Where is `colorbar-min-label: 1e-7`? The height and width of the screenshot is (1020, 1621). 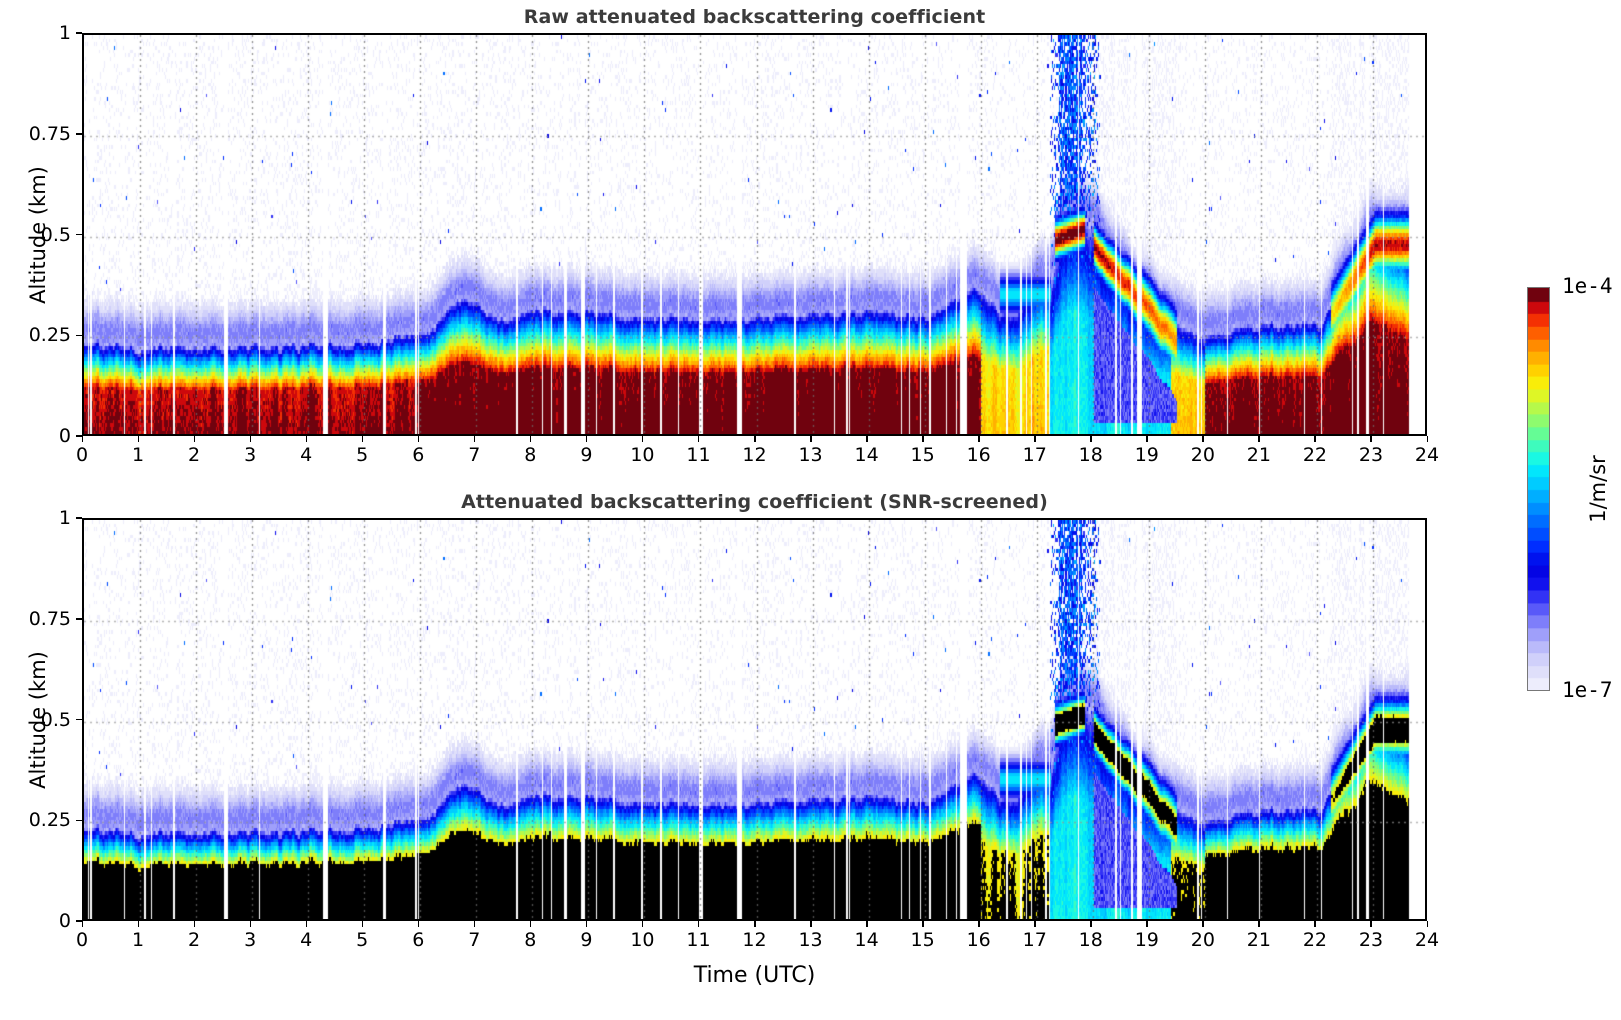
colorbar-min-label: 1e-7 is located at coordinates (1587, 690).